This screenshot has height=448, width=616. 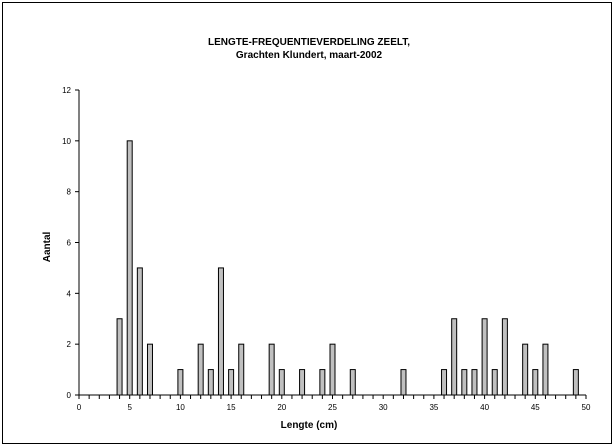 I want to click on y-axis-title: Aantal, so click(x=47, y=246).